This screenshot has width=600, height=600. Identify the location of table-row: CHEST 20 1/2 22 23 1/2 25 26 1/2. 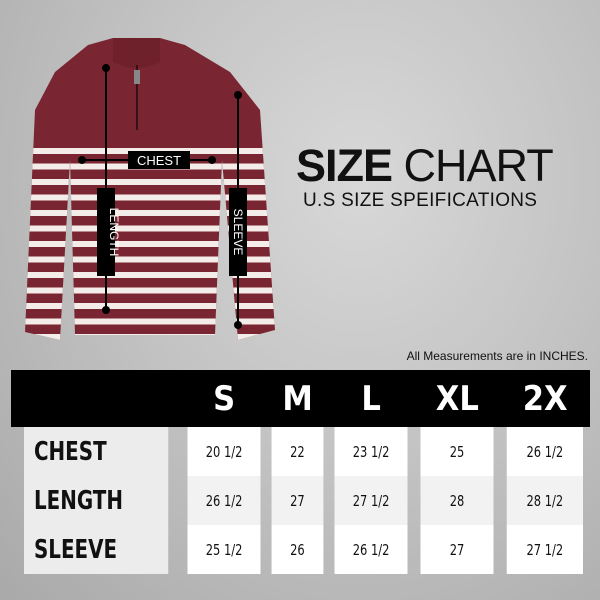
(300, 451).